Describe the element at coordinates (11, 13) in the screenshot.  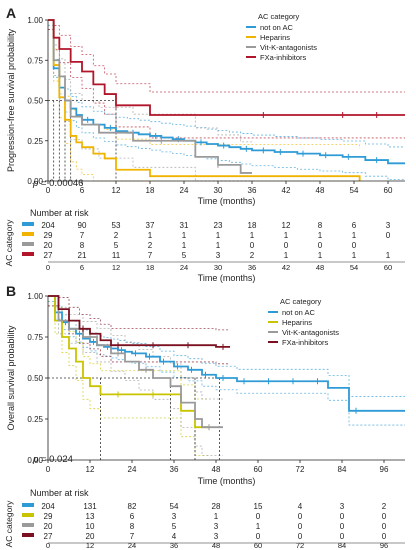
I see `panel-label: A` at that location.